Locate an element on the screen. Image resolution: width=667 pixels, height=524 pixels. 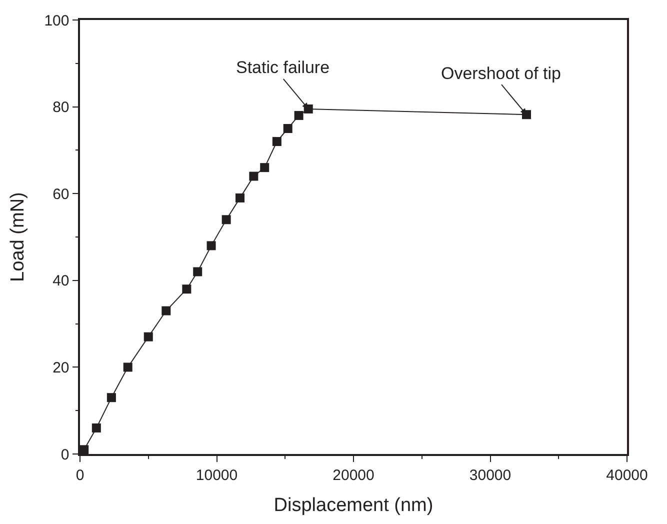
annotation: Static failure is located at coordinates (283, 67).